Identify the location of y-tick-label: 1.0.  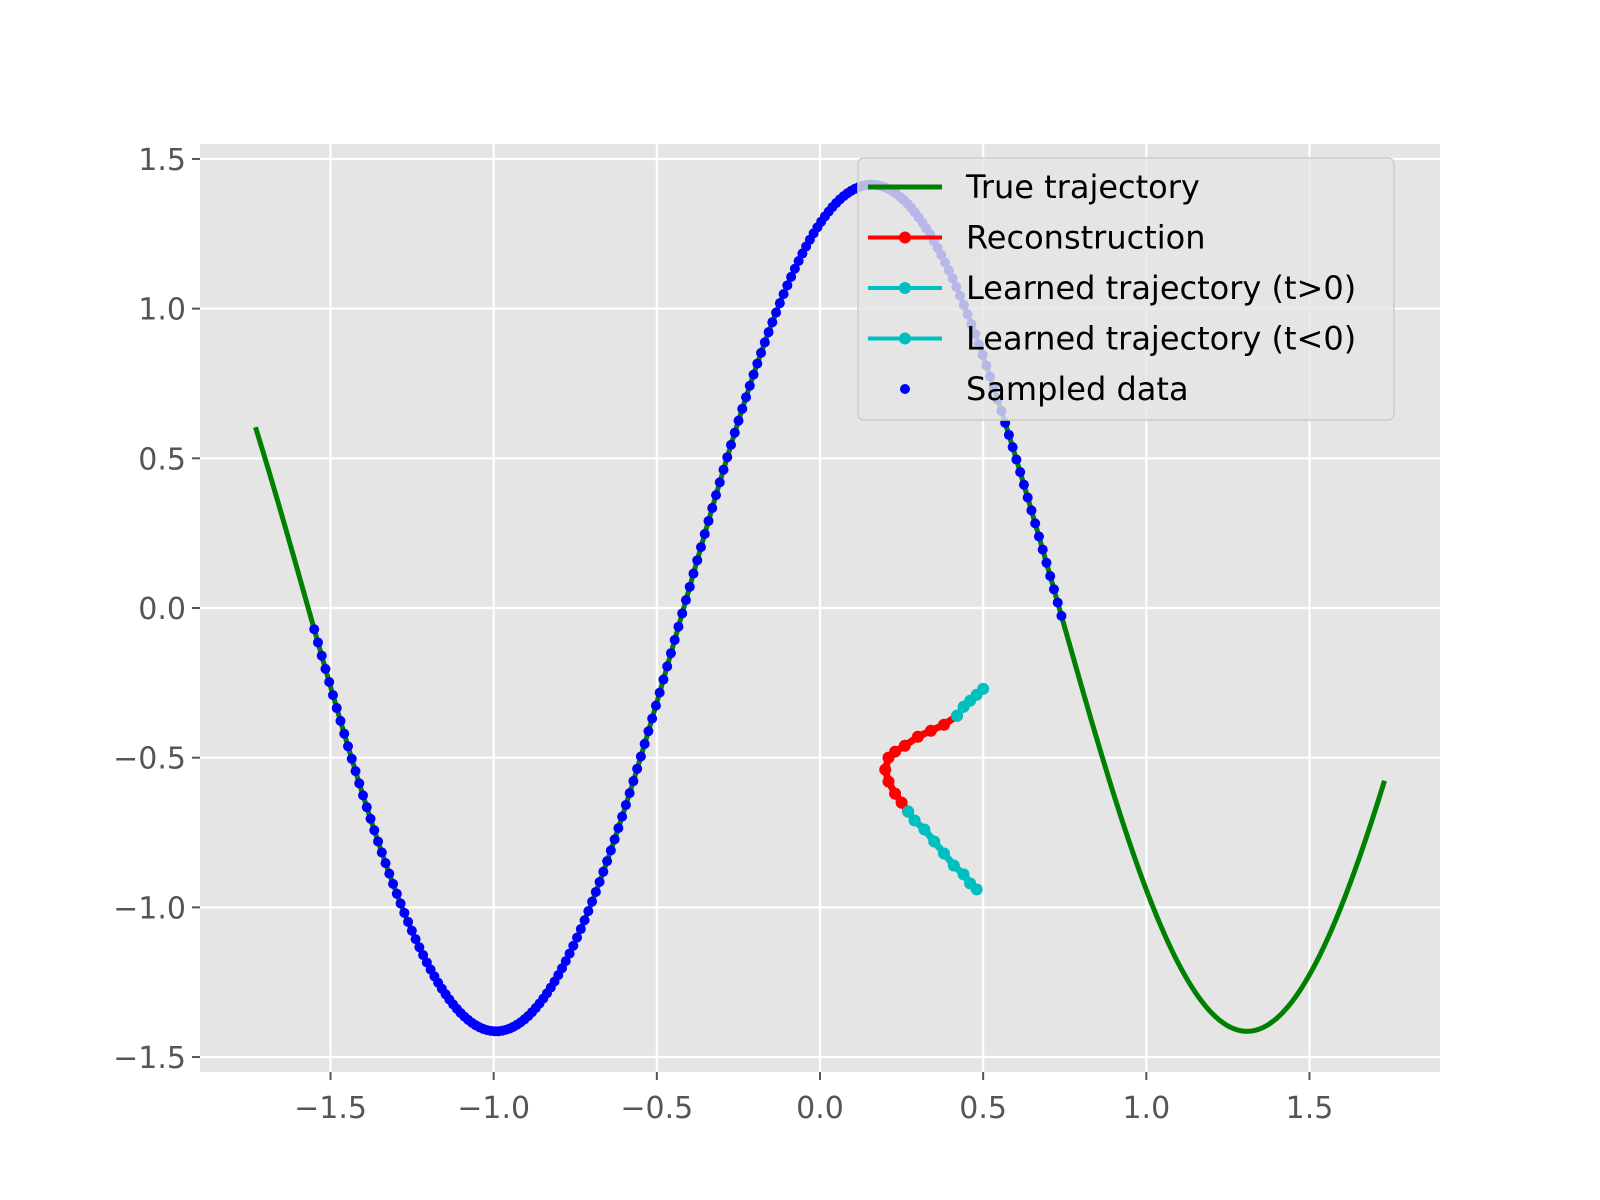
(162, 310).